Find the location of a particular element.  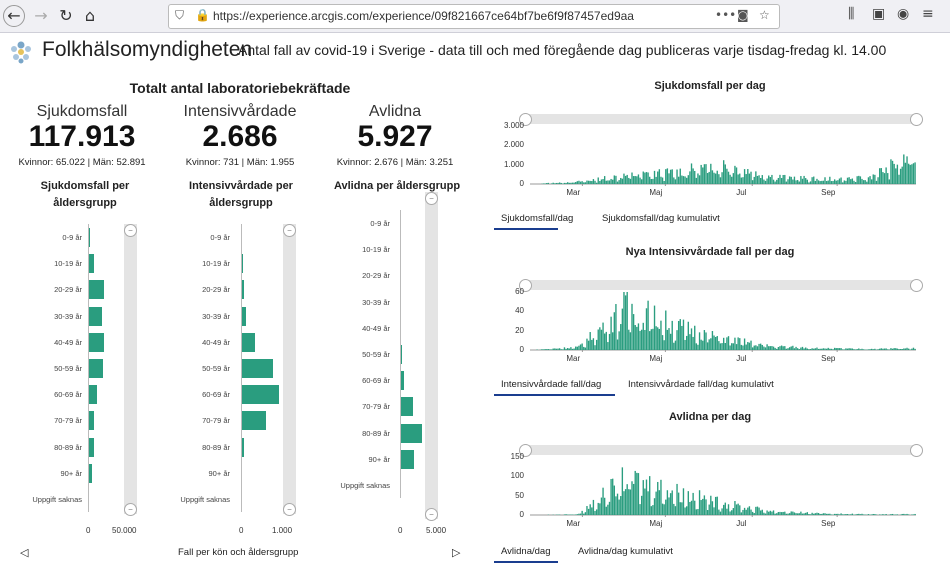

age-panel-scrollbar is located at coordinates (289, 369).